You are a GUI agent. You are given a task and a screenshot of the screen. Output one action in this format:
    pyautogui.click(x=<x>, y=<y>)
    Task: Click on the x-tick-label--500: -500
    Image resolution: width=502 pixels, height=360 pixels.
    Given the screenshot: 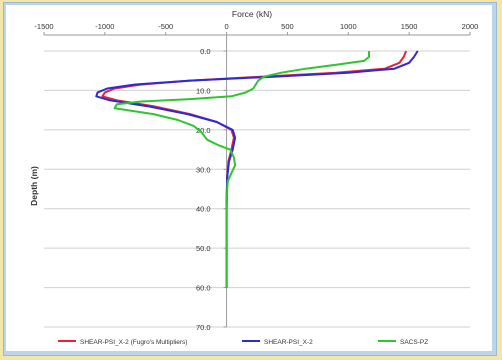 What is the action you would take?
    pyautogui.click(x=165, y=26)
    